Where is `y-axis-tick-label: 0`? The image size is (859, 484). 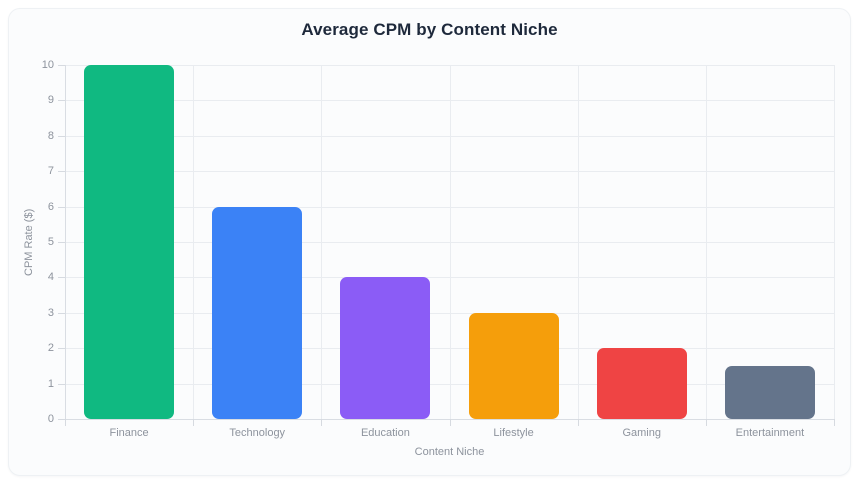
y-axis-tick-label: 0 is located at coordinates (50, 419).